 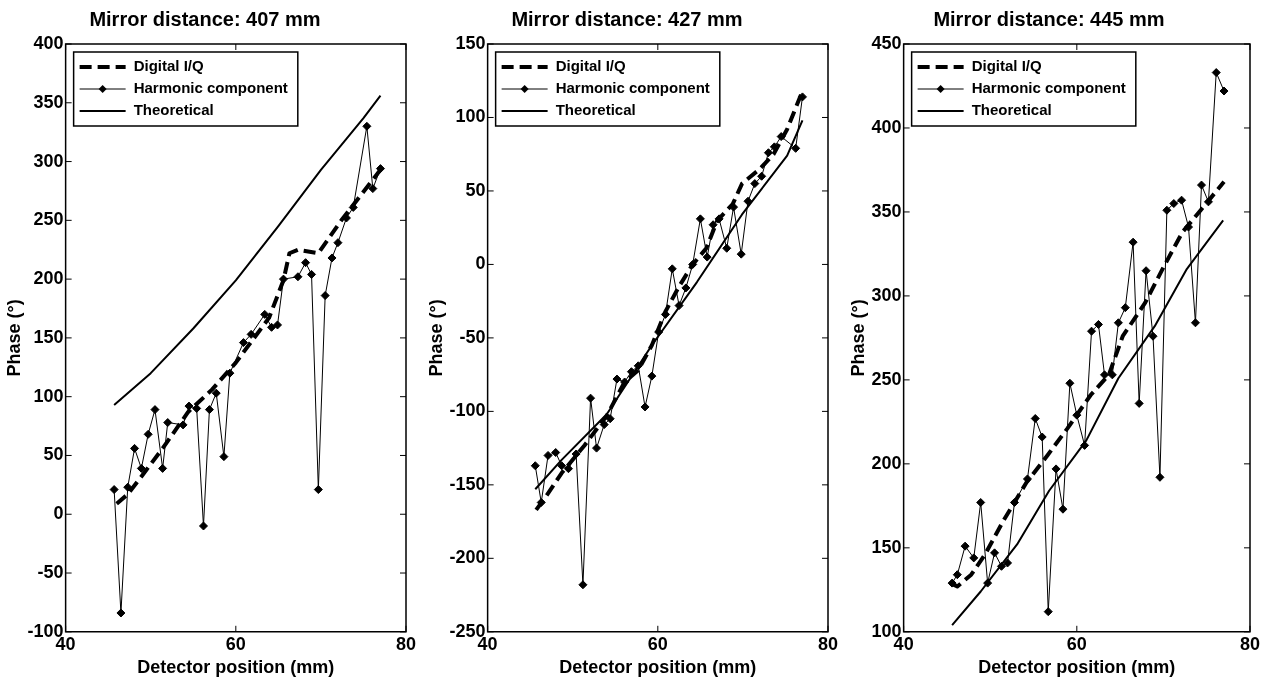 I want to click on chart-title: Mirror distance: 445 mm, so click(x=1049, y=18).